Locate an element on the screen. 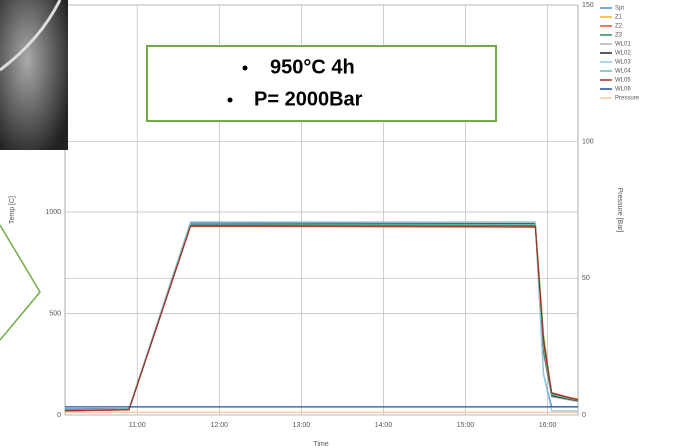 This screenshot has width=687, height=448. legend-label: WL03 is located at coordinates (623, 63).